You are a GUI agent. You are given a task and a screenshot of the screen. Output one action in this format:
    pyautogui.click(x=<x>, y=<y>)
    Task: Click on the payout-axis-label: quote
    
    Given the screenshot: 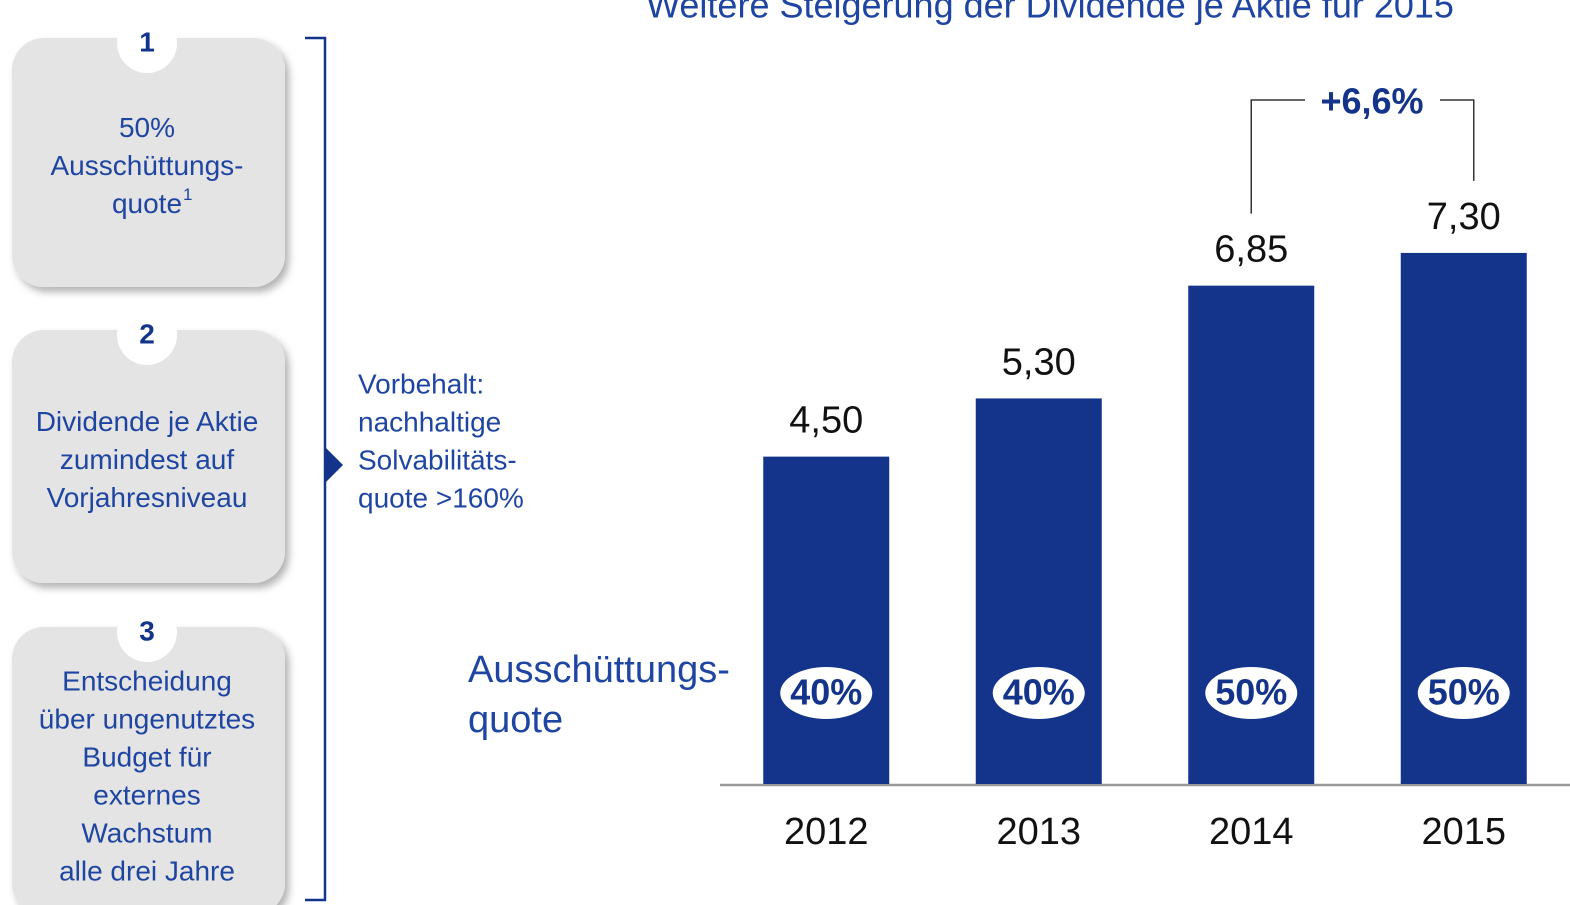 What is the action you would take?
    pyautogui.click(x=515, y=720)
    